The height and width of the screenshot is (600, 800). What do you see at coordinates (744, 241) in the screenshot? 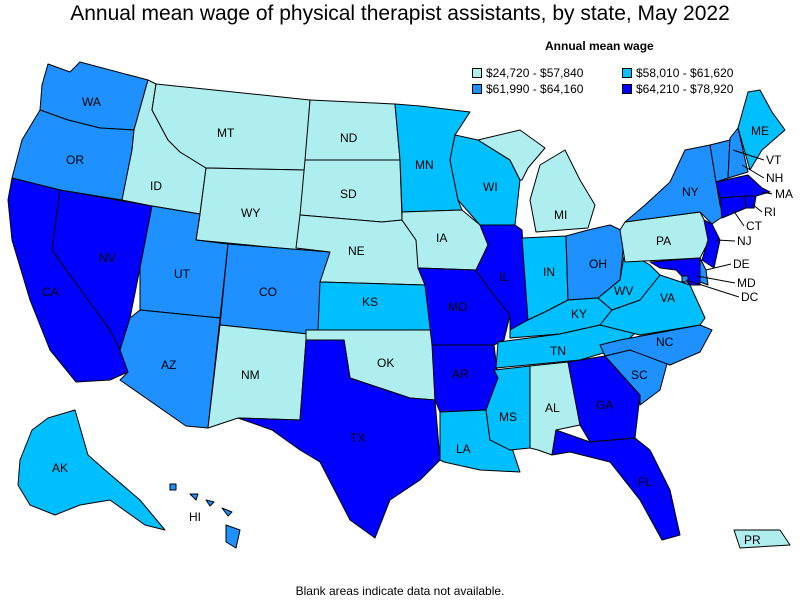
I see `state-label: NJ` at bounding box center [744, 241].